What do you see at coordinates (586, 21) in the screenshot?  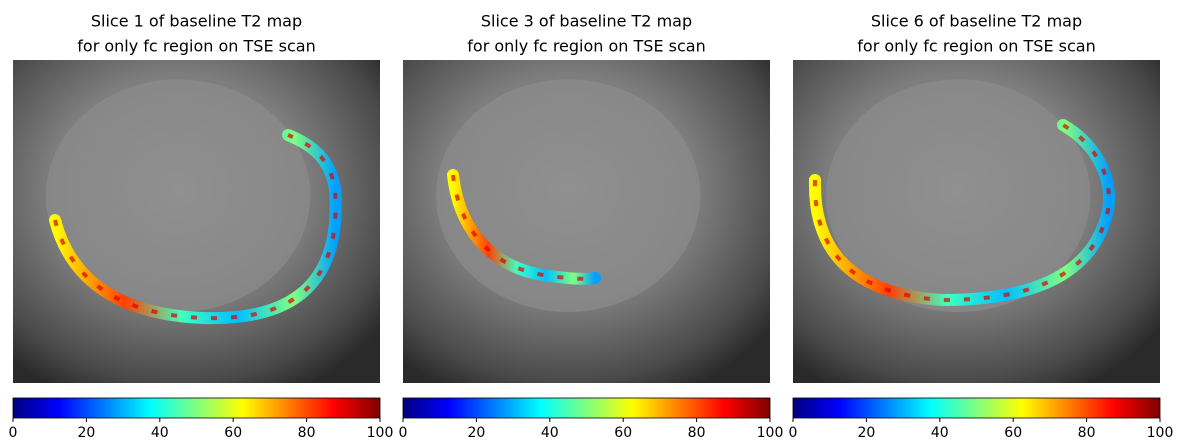 I see `panel-title: Slice 3 of baseline T2 map` at bounding box center [586, 21].